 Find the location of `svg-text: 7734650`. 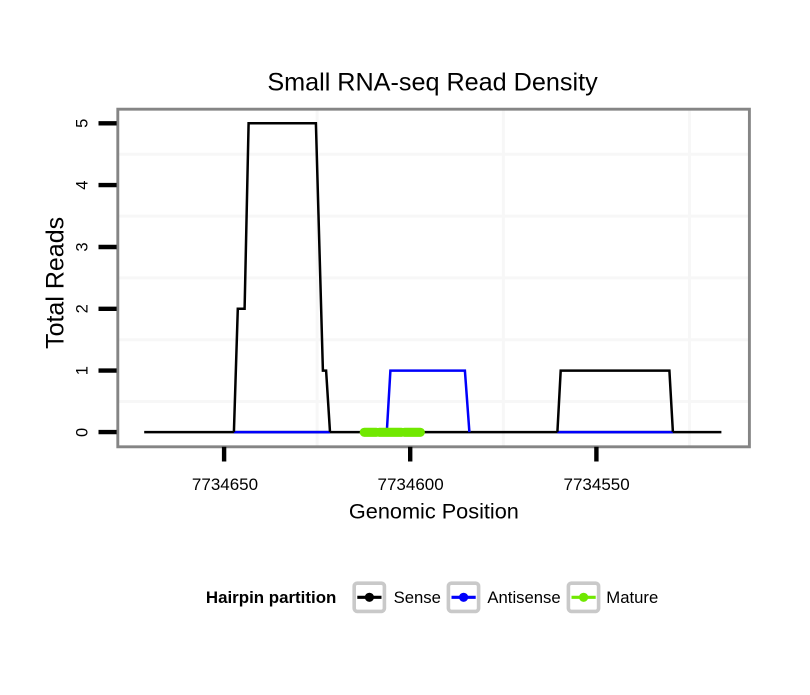

svg-text: 7734650 is located at coordinates (225, 484).